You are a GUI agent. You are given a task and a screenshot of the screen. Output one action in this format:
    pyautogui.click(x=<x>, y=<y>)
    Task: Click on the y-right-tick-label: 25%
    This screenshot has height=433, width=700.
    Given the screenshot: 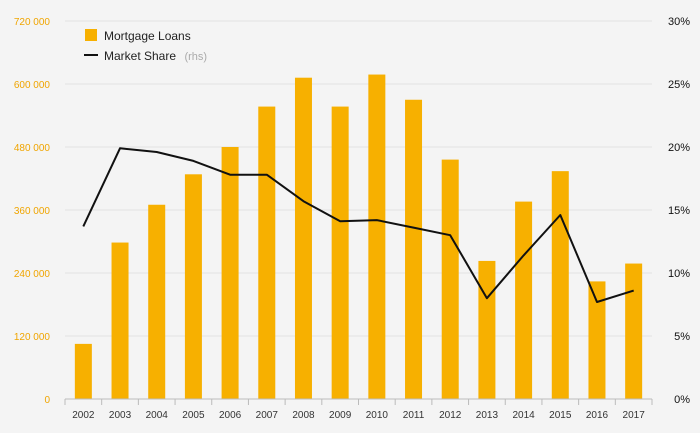 What is the action you would take?
    pyautogui.click(x=679, y=85)
    